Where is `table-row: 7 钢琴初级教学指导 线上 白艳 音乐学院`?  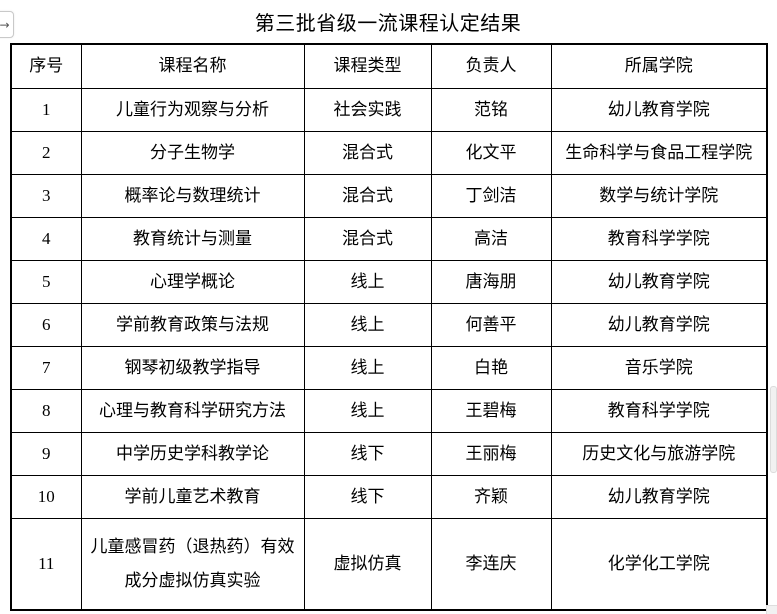
table-row: 7 钢琴初级教学指导 线上 白艳 音乐学院 is located at coordinates (389, 367).